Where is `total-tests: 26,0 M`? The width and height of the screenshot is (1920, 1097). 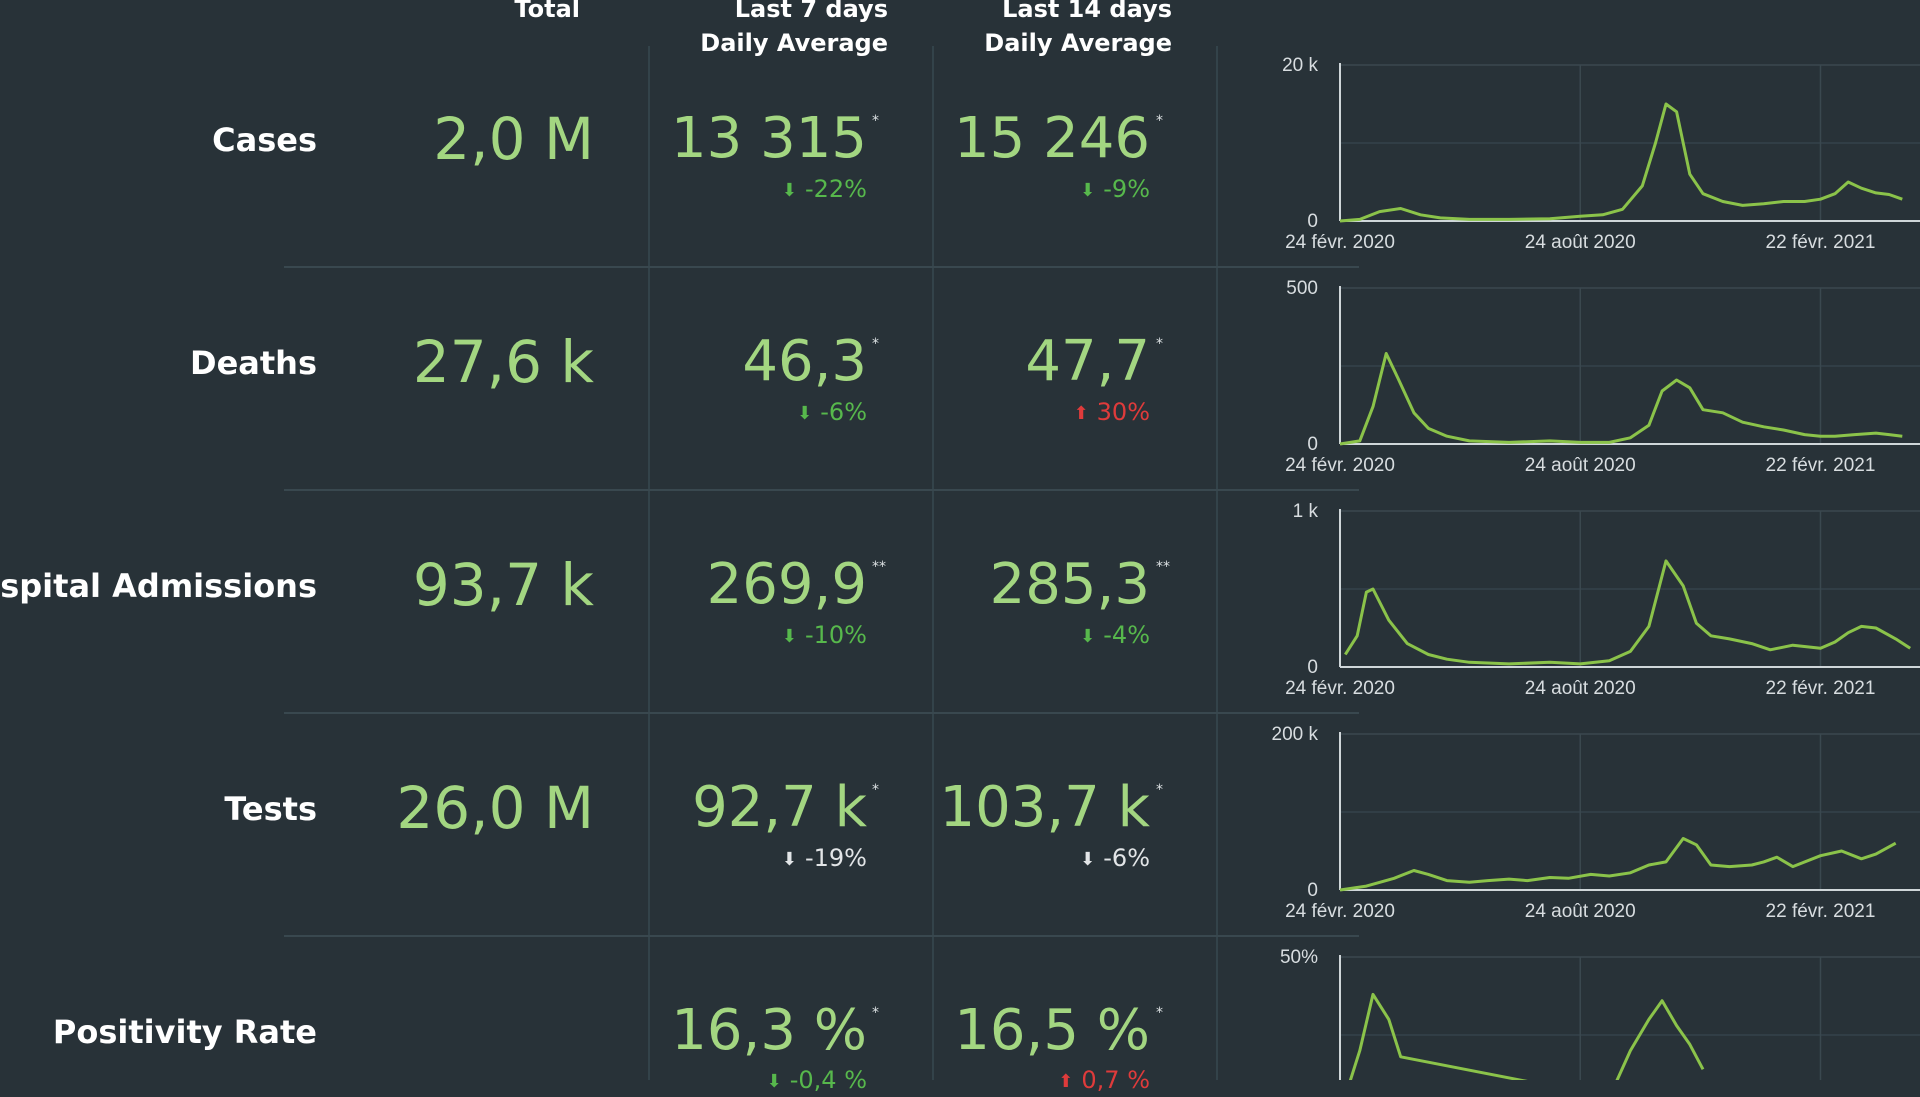 total-tests: 26,0 M is located at coordinates (495, 808).